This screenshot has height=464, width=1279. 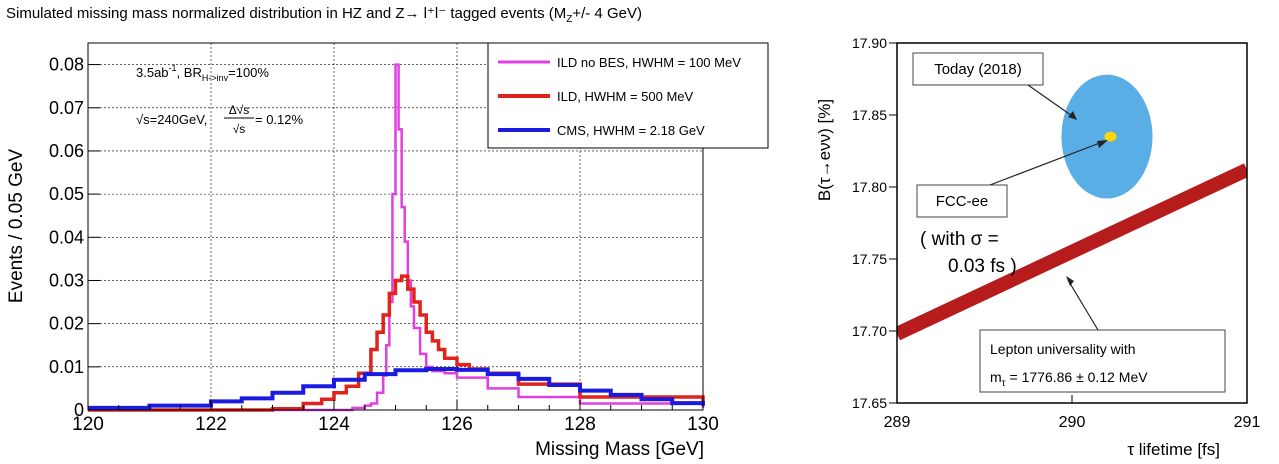 What do you see at coordinates (631, 130) in the screenshot?
I see `legend-label-cms: CMS, HWHM = 2.18 GeV` at bounding box center [631, 130].